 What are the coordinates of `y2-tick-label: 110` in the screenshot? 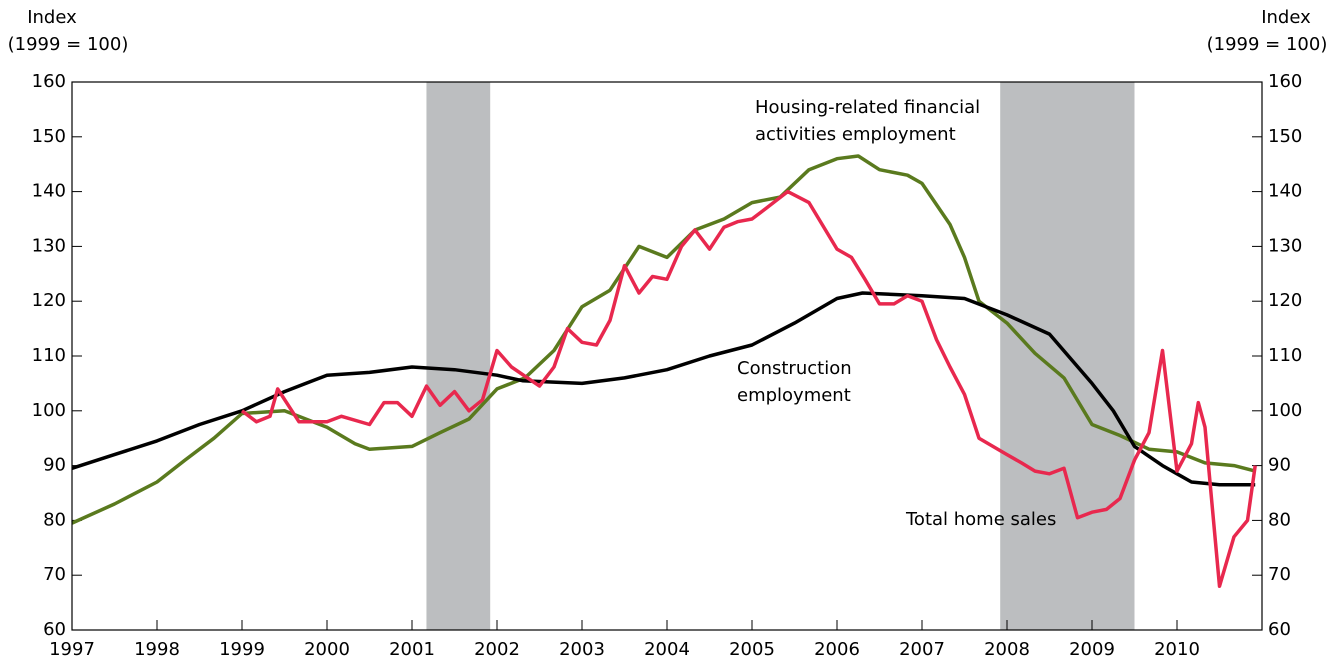 It's located at (1285, 355).